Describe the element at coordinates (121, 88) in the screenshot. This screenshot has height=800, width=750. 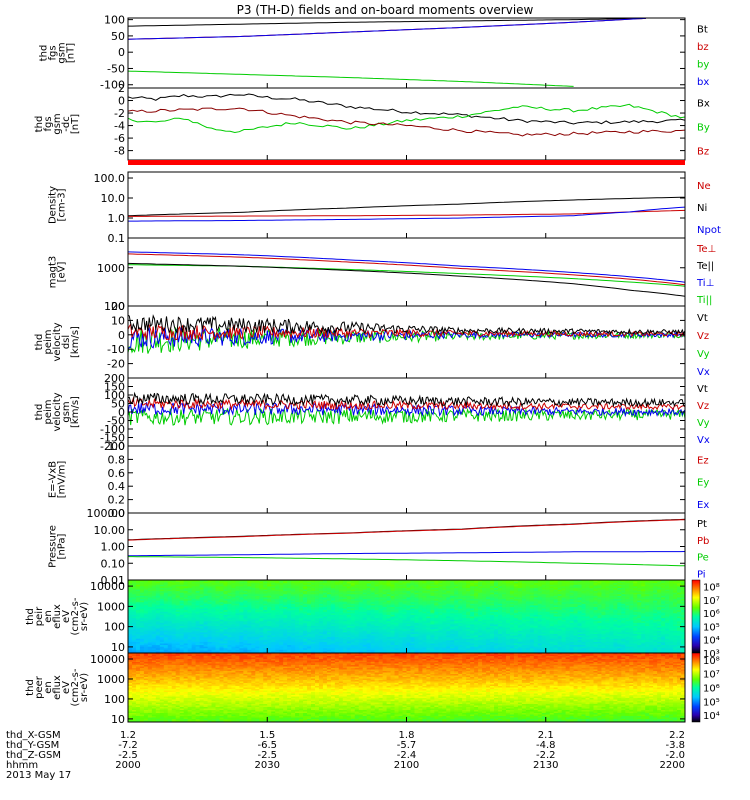
I see `y-tick-label: 2` at that location.